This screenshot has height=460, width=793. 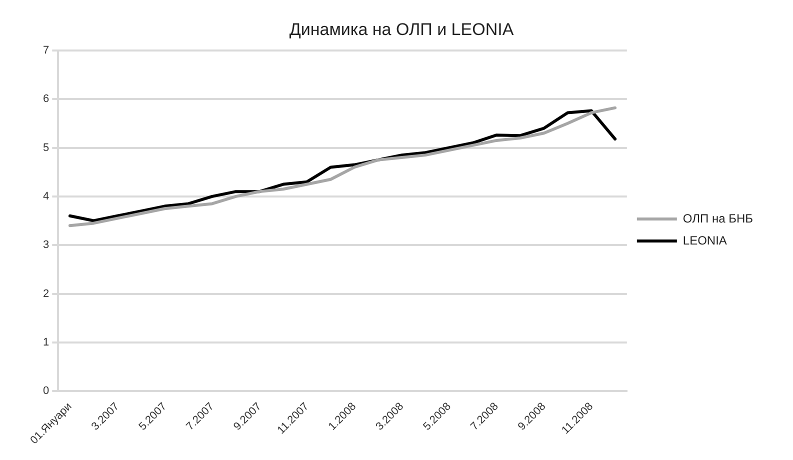 What do you see at coordinates (46, 196) in the screenshot?
I see `y-tick-label: 4` at bounding box center [46, 196].